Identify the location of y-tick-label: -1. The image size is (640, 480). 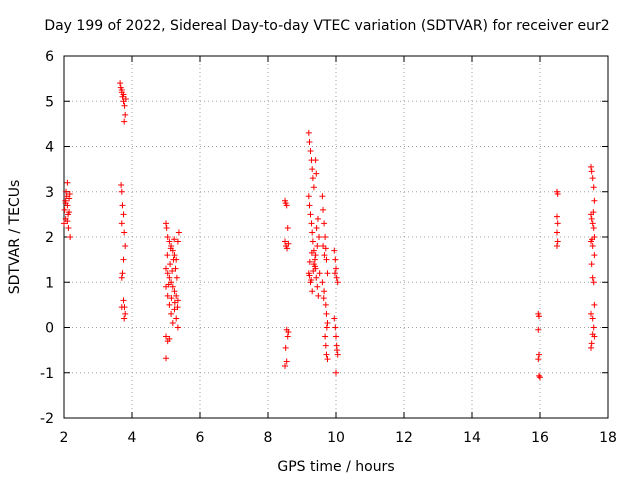
(47, 374).